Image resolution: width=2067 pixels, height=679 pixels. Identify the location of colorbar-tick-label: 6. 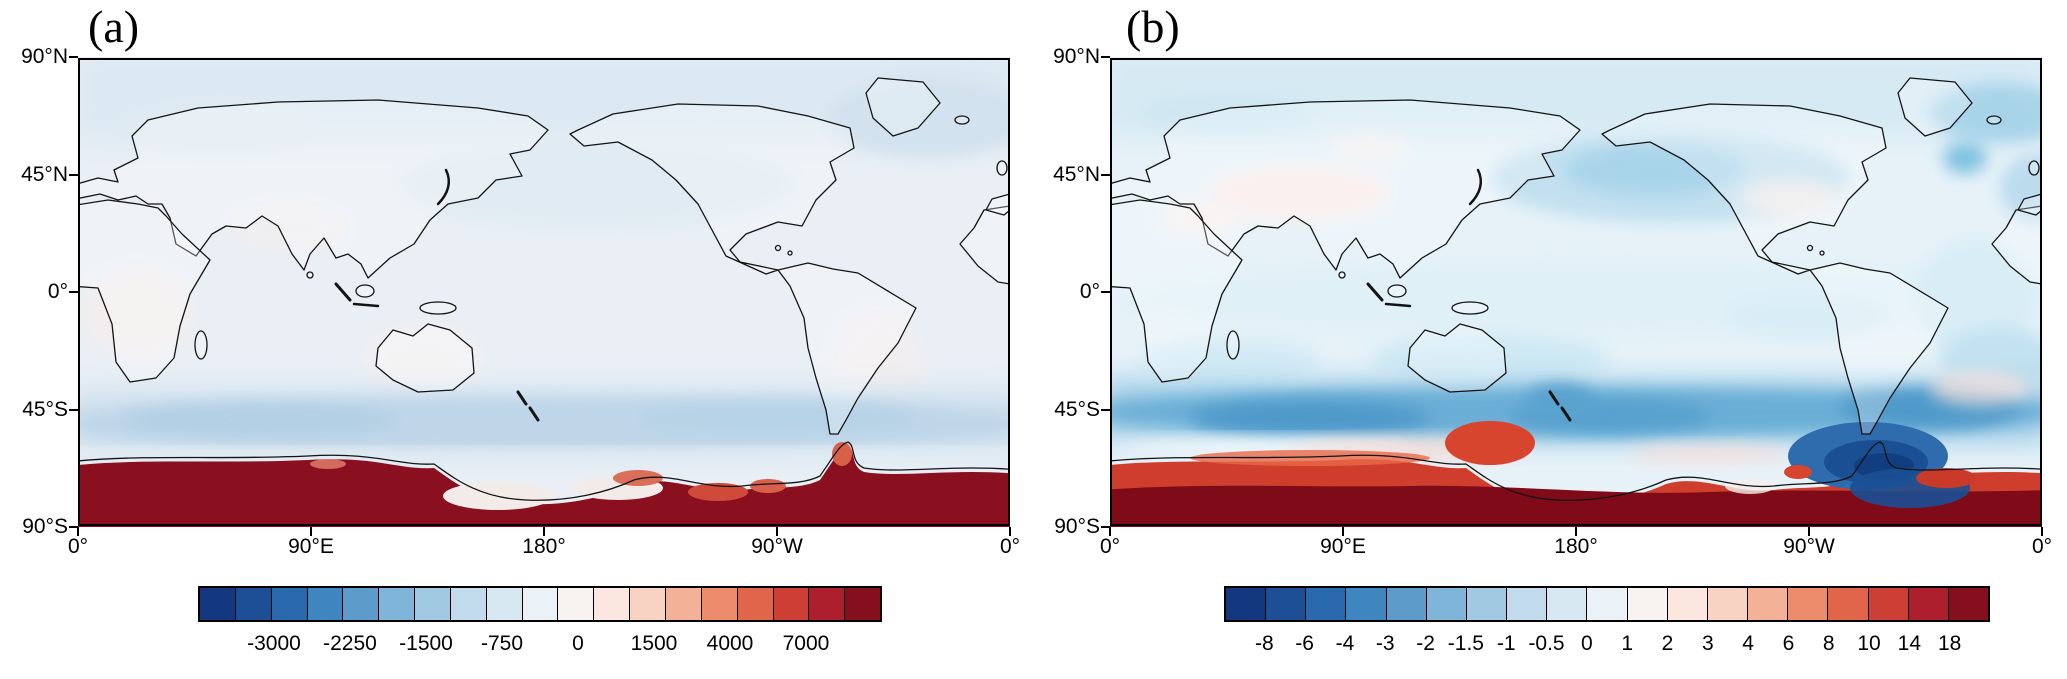
(1788, 643).